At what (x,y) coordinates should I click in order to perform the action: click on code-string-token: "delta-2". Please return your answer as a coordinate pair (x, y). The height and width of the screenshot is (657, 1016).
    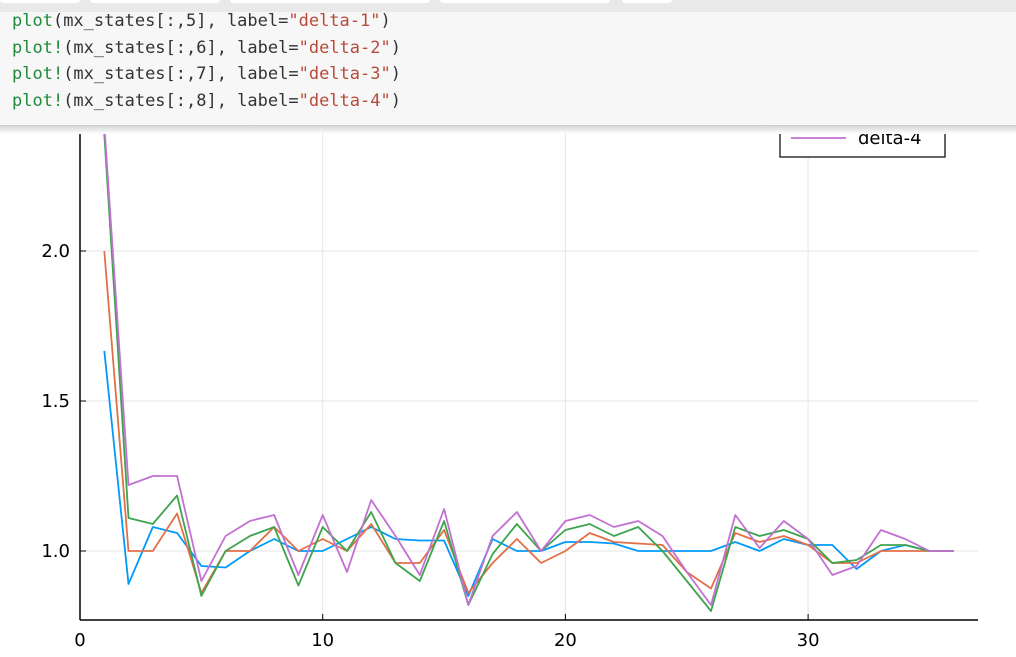
    Looking at the image, I should click on (344, 47).